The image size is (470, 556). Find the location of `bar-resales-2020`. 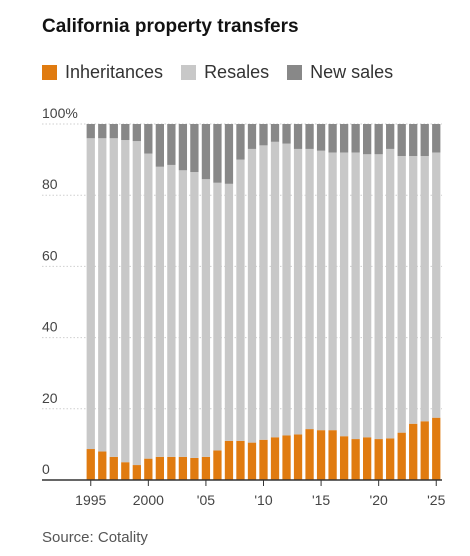

bar-resales-2020 is located at coordinates (378, 297).